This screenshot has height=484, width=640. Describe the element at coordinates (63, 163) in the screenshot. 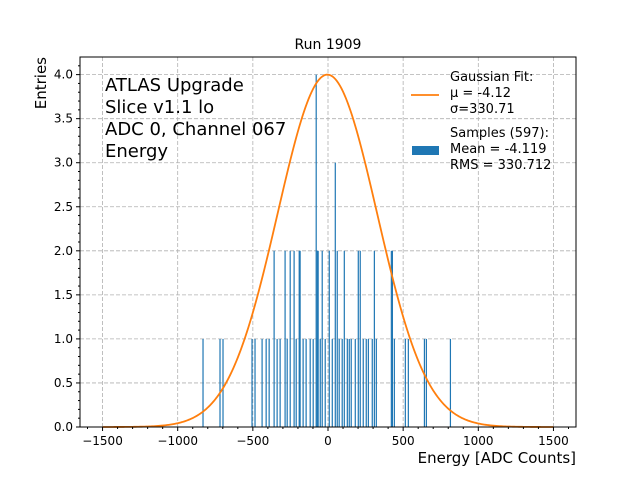

I see `y-tick-label: 3.0` at that location.